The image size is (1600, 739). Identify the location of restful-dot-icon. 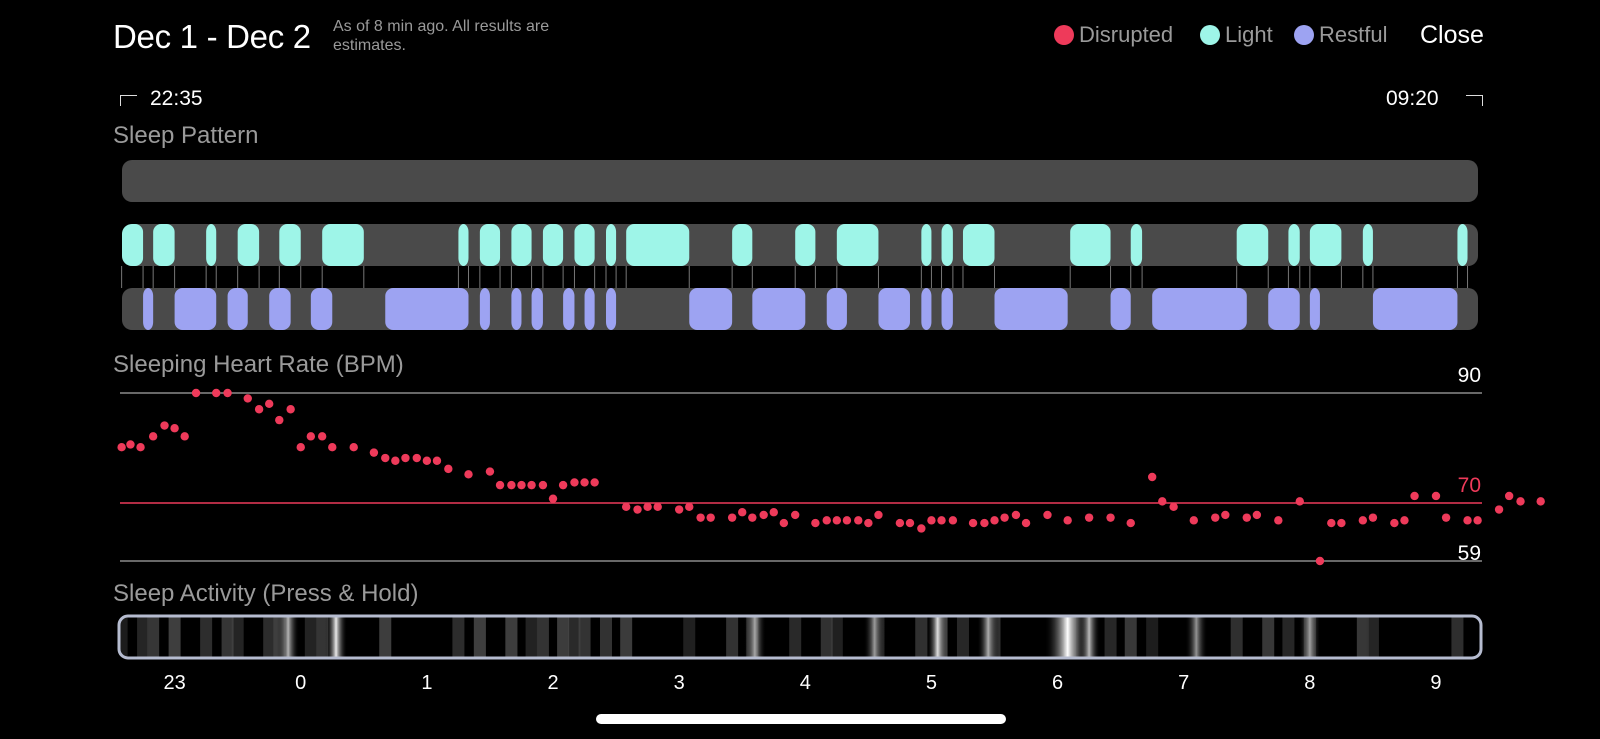
(1304, 35).